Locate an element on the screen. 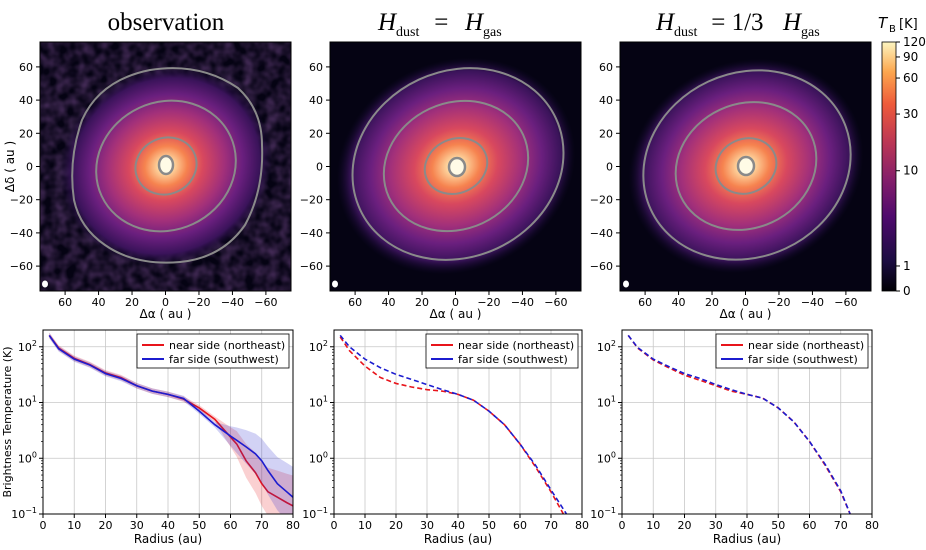 Image resolution: width=926 pixels, height=550 pixels. title2-h1: H is located at coordinates (387, 22).